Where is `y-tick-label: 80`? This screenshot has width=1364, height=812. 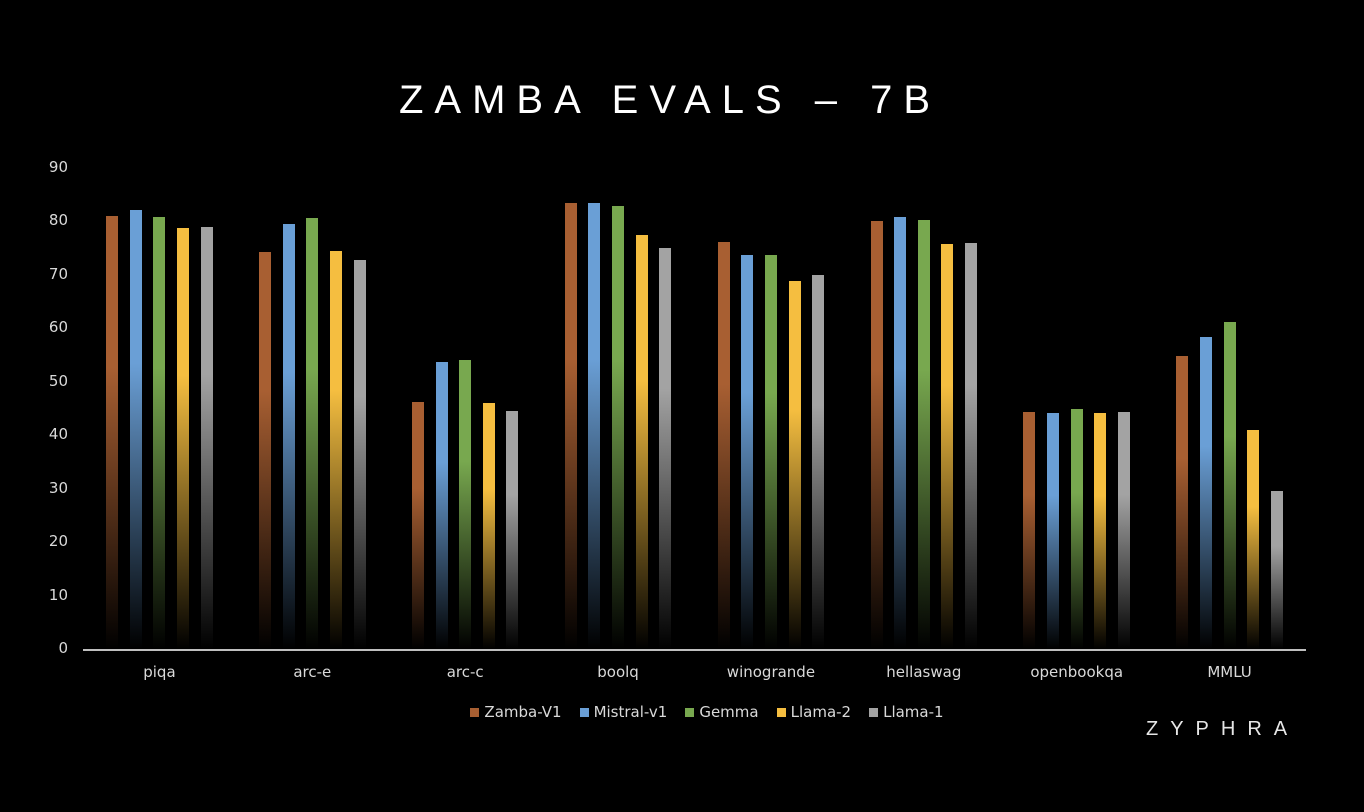
y-tick-label: 80 is located at coordinates (58, 220).